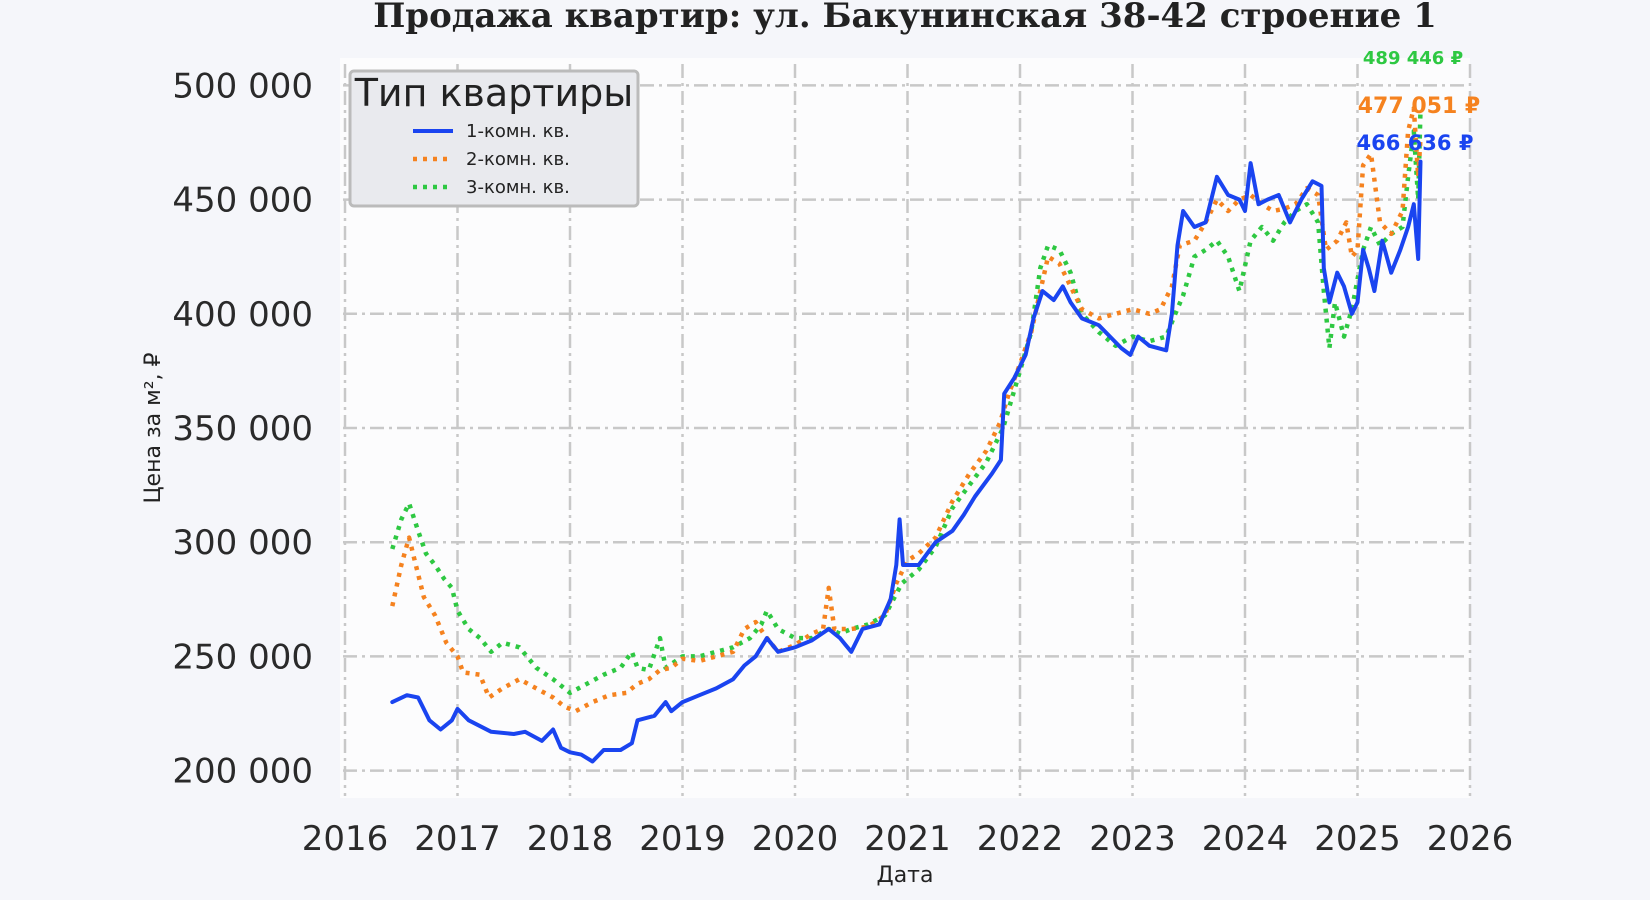 The height and width of the screenshot is (900, 1650). What do you see at coordinates (795, 839) in the screenshot?
I see `x-tick-label: 2020` at bounding box center [795, 839].